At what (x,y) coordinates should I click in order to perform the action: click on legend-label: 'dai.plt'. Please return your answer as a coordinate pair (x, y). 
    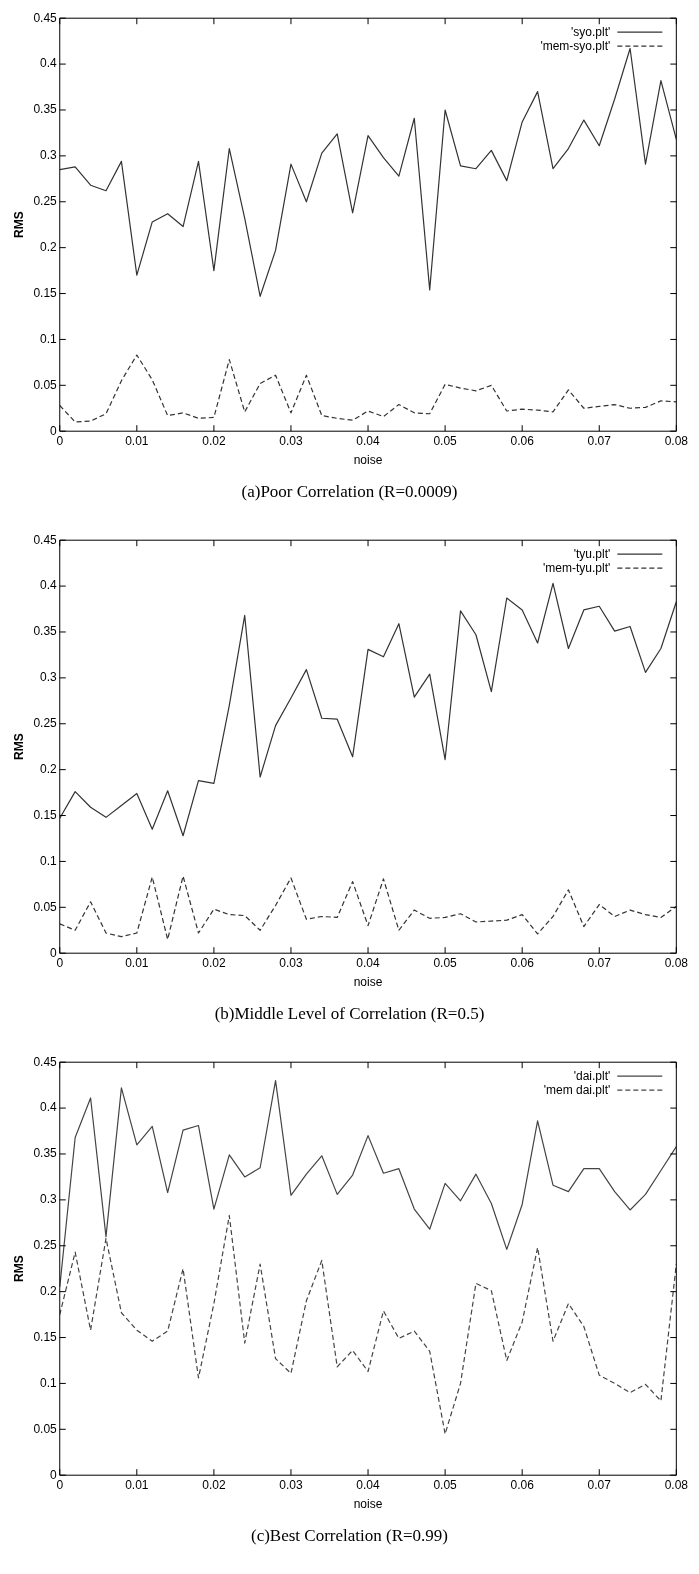
    Looking at the image, I should click on (592, 1075).